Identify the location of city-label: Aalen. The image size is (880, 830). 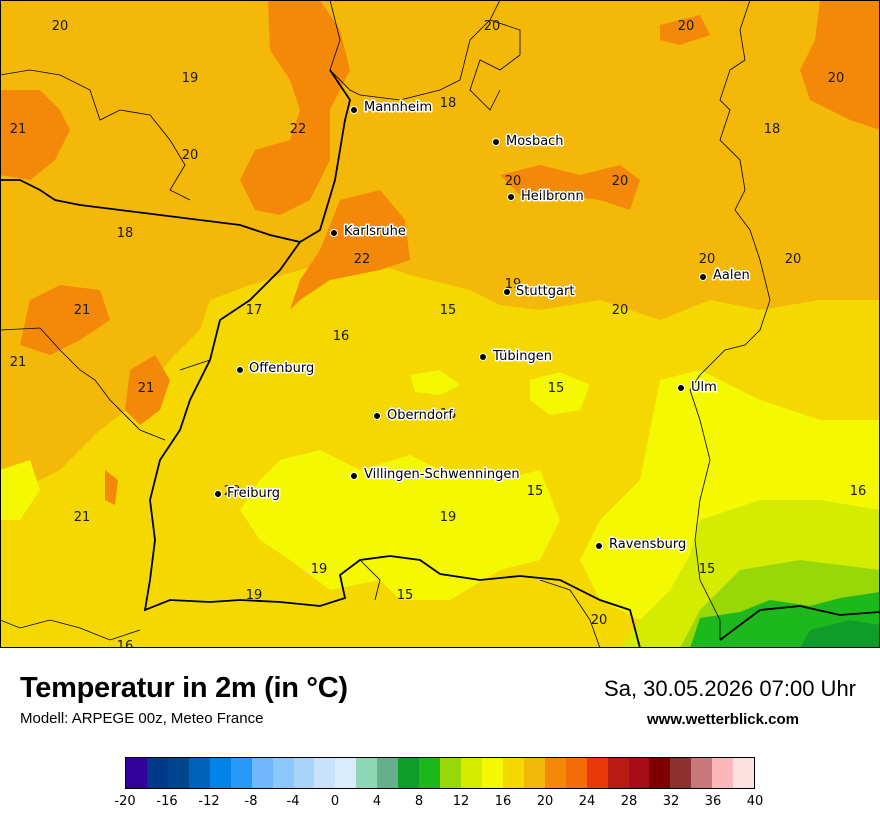
(731, 275).